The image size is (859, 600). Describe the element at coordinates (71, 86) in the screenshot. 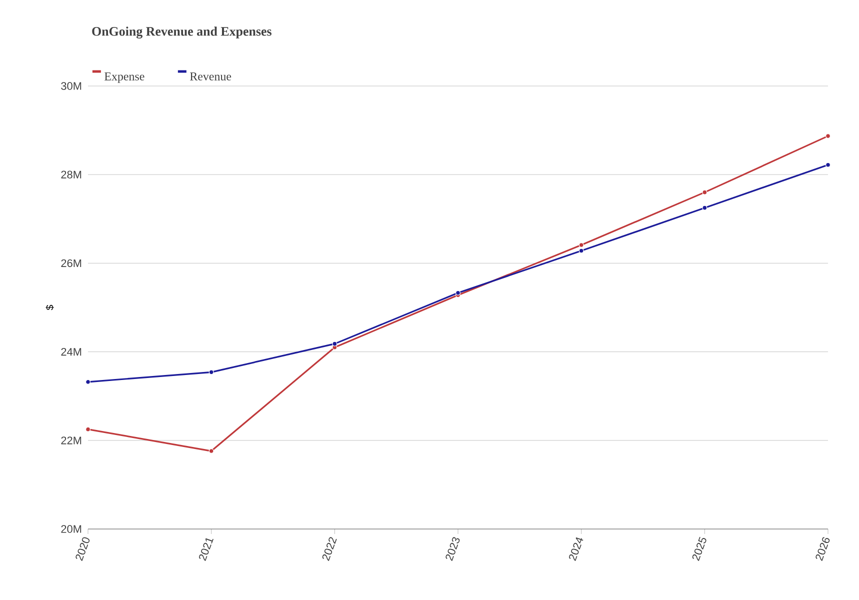

I see `y-tick-label: 30M` at that location.